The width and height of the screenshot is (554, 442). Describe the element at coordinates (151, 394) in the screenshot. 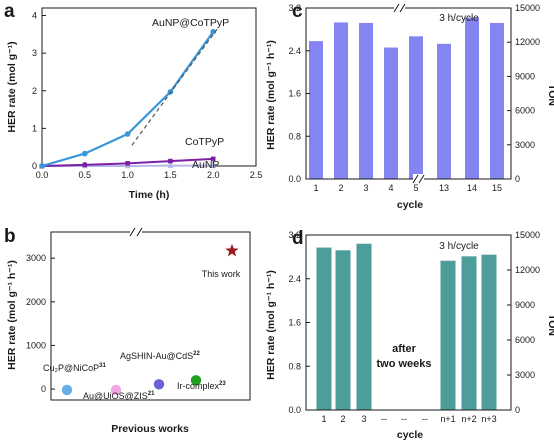

I see `point-label-au-uios-zis-ref: 21` at that location.